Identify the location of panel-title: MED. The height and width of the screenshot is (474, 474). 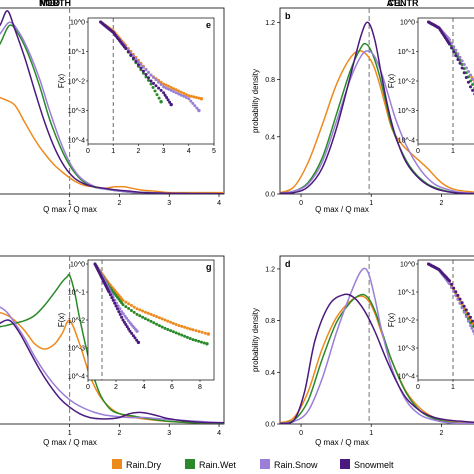
(50, 4).